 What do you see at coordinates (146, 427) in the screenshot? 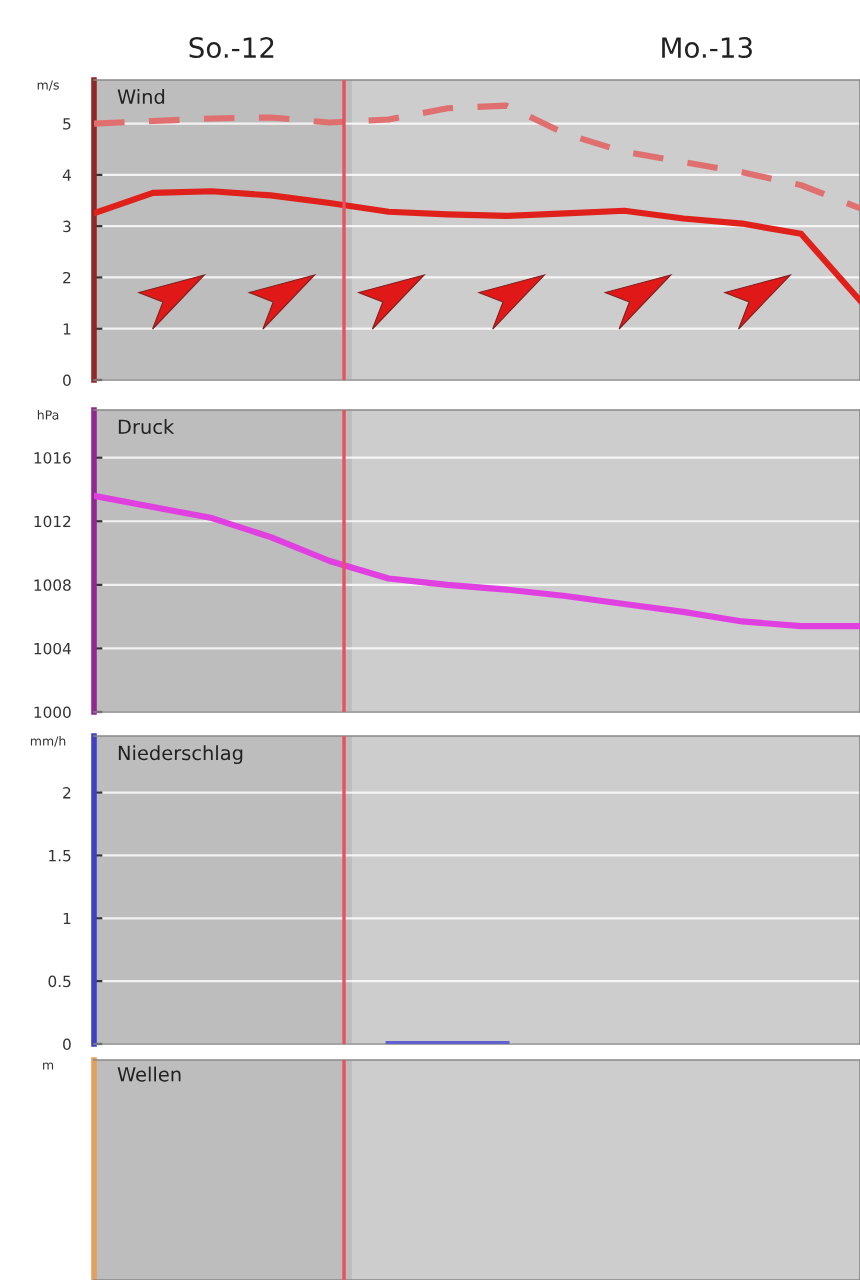
I see `chart-title: Druck` at bounding box center [146, 427].